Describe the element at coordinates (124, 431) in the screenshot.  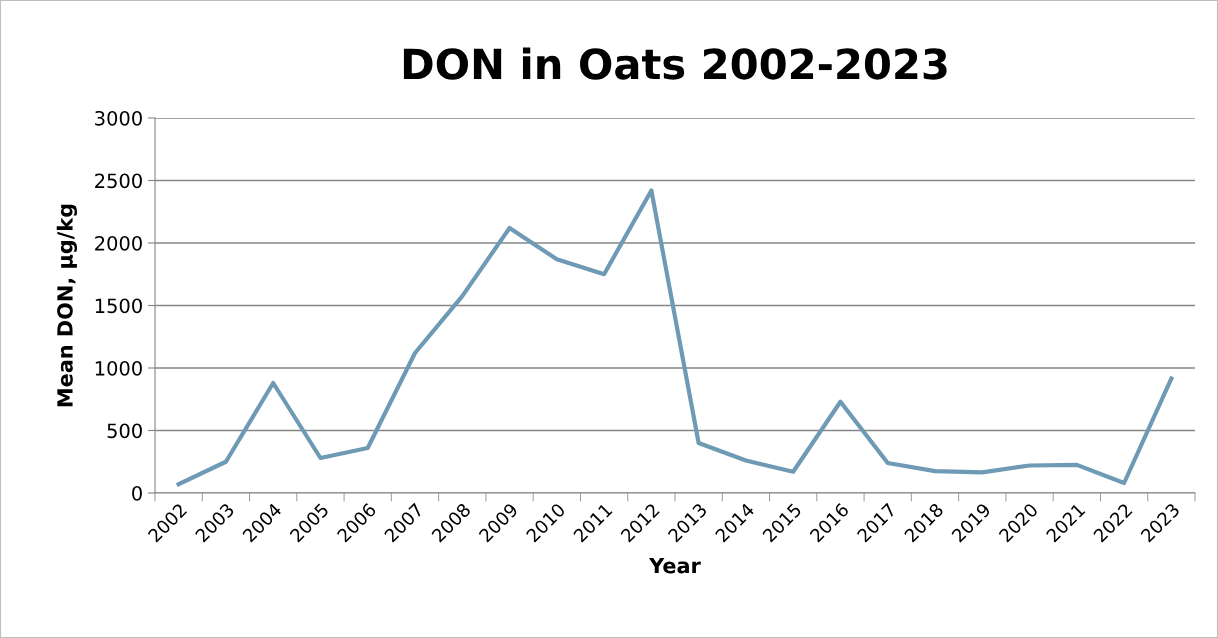
I see `y-tick-label: 500` at that location.